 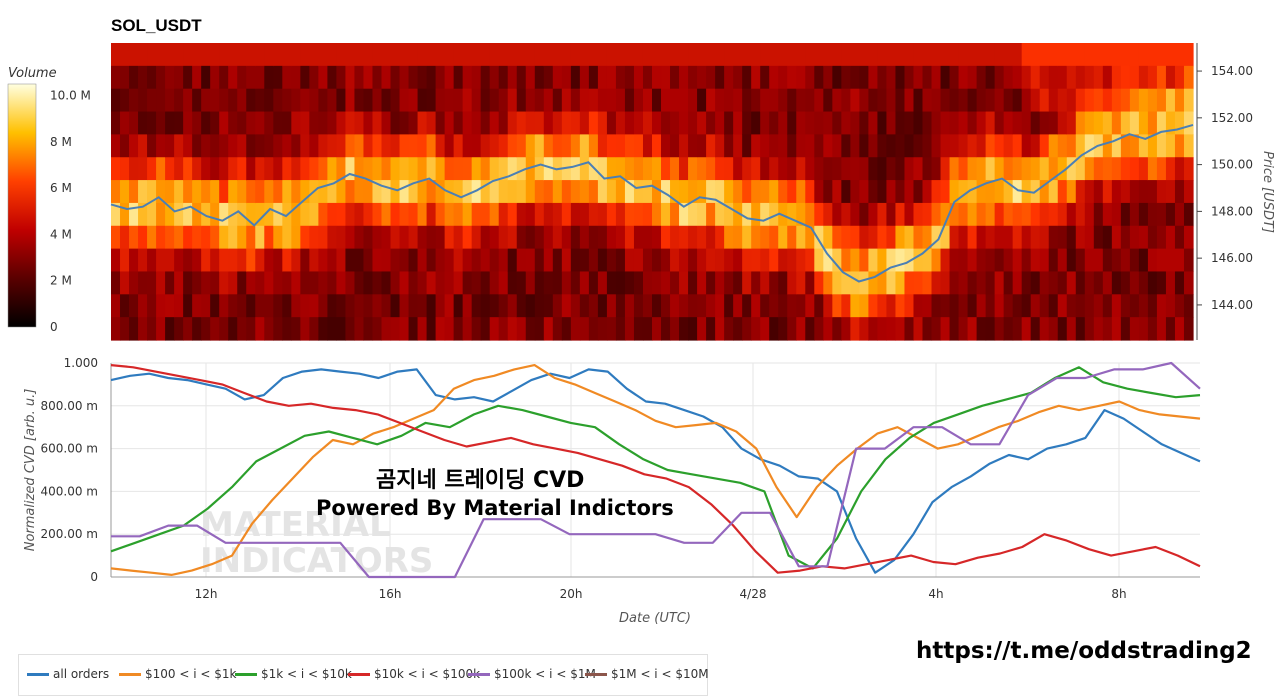 I want to click on legend-item: $100 < i < $1k, so click(x=177, y=674).